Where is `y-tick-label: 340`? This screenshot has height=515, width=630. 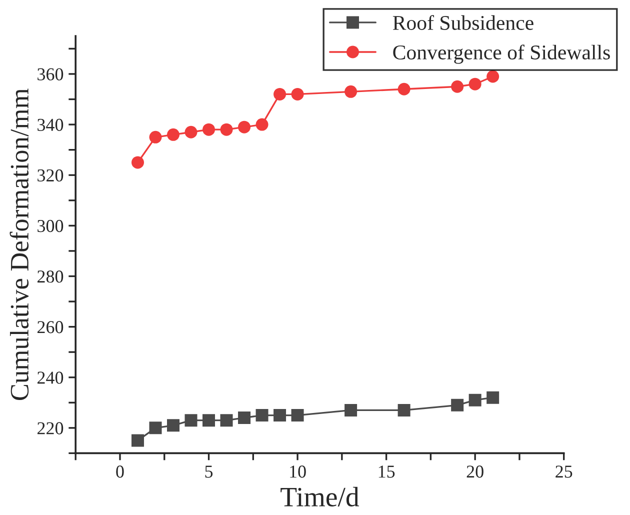
y-tick-label: 340 is located at coordinates (51, 124).